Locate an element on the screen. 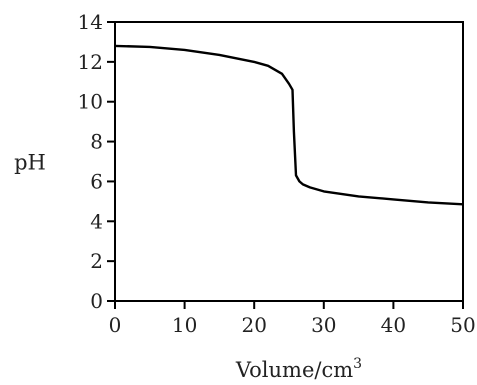  x-axis-label-superscript: 3 is located at coordinates (357, 364).